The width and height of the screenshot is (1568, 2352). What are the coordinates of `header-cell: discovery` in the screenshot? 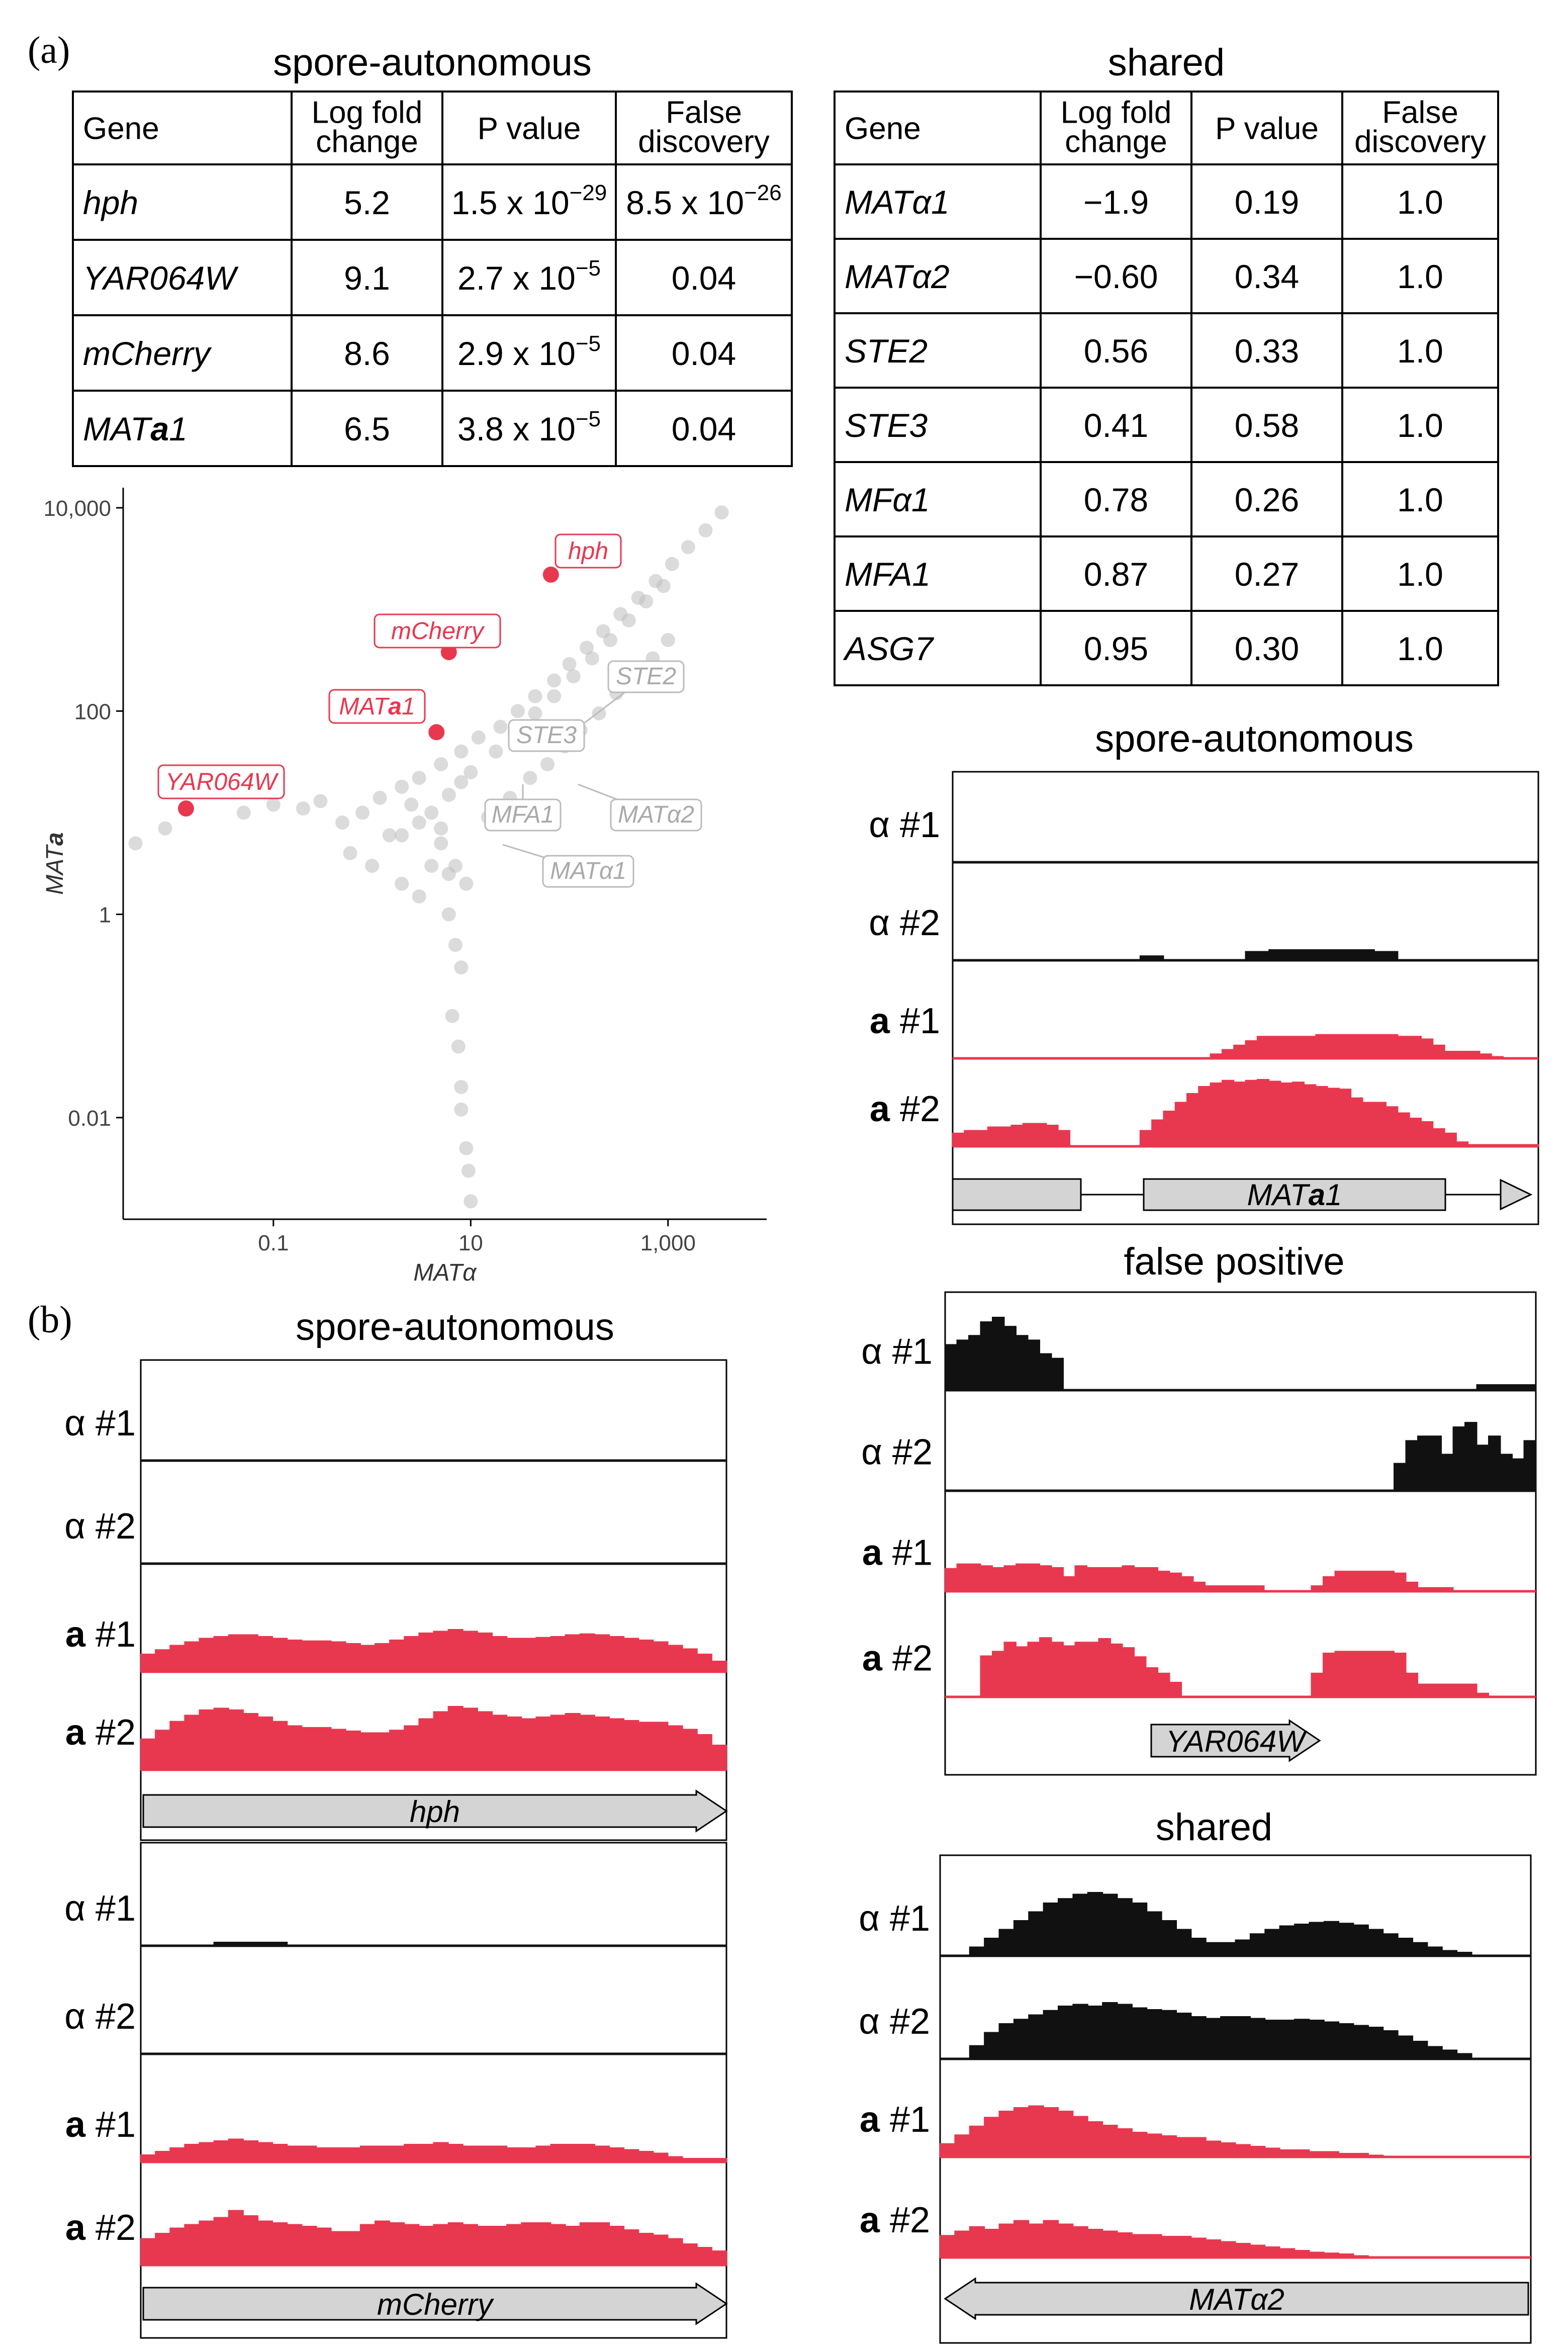 It's located at (1420, 142).